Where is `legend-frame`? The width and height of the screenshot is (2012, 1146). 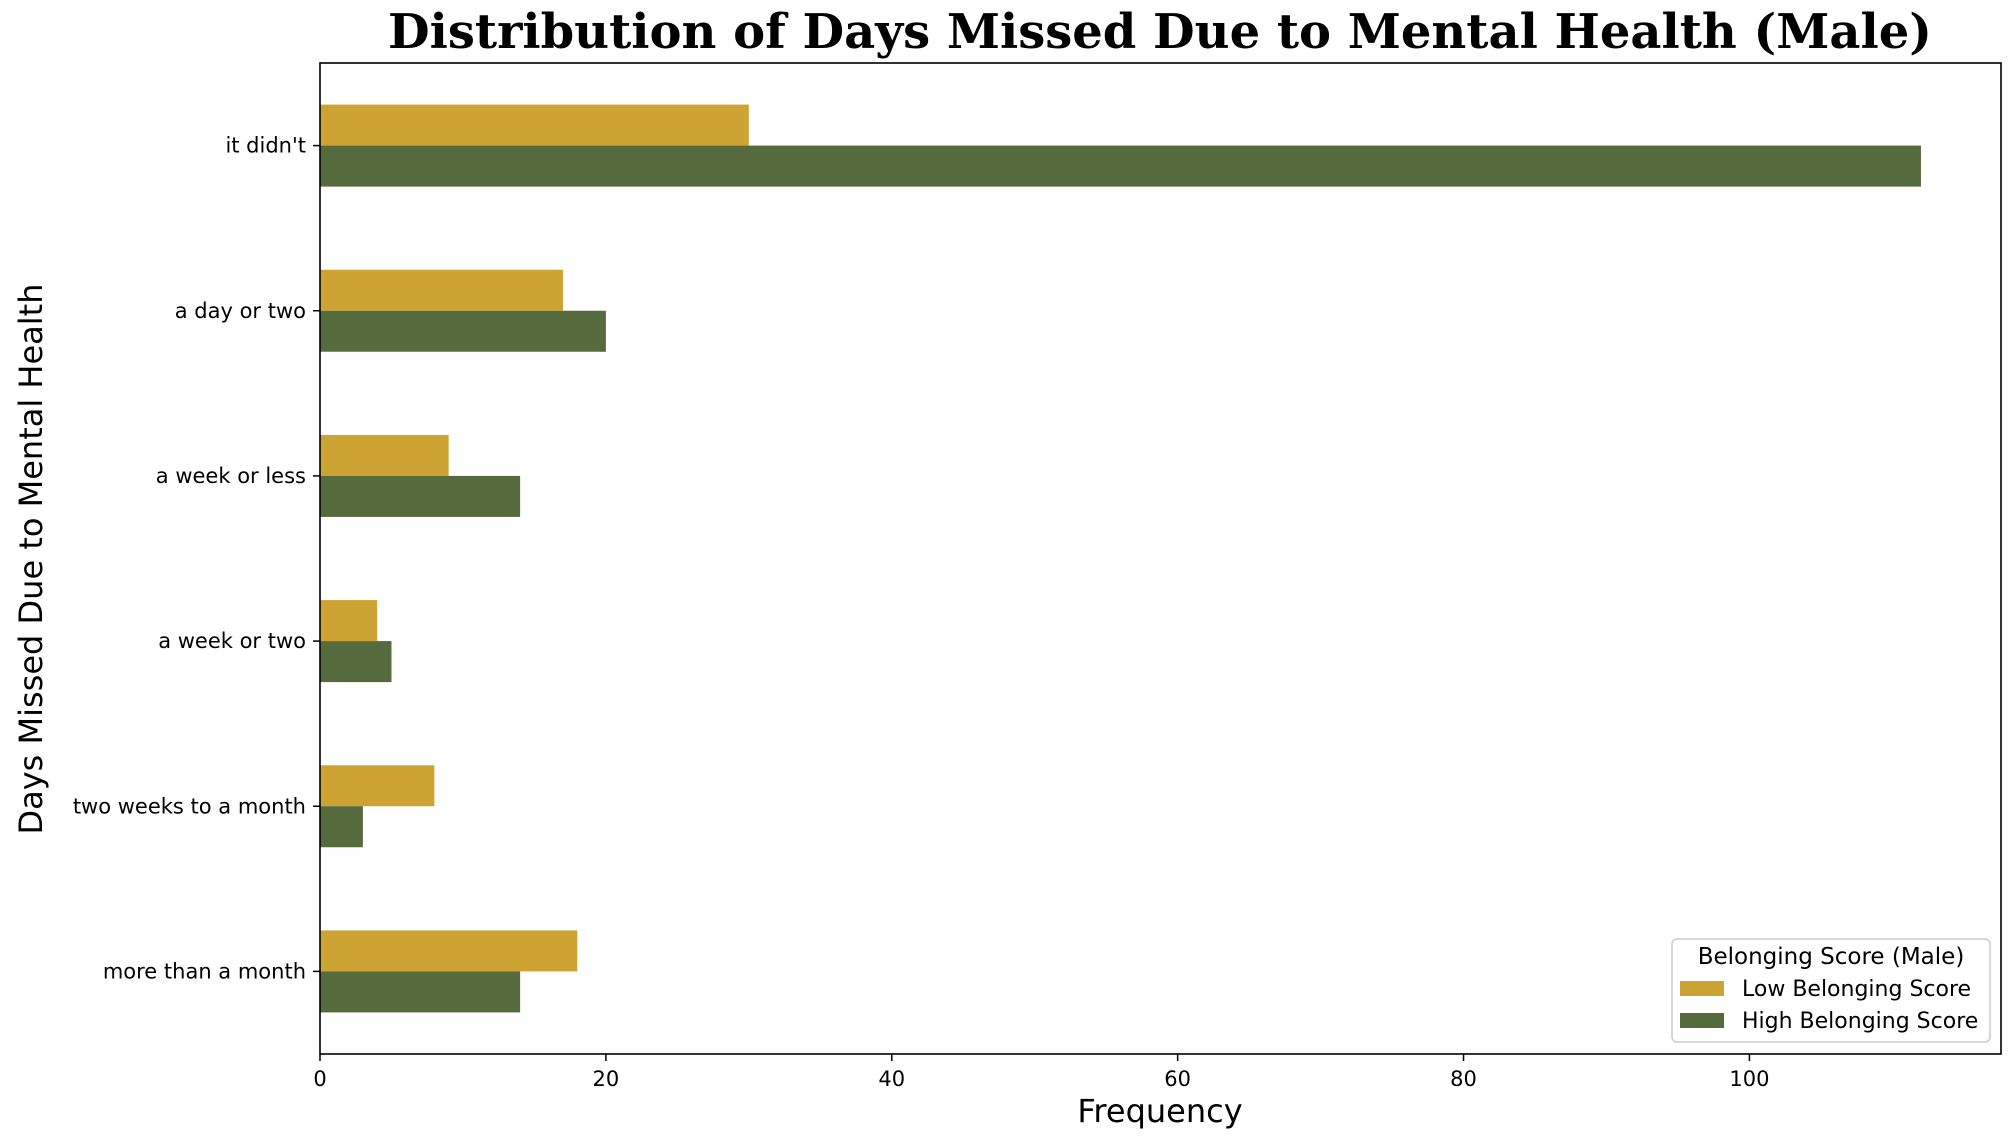
legend-frame is located at coordinates (1831, 990).